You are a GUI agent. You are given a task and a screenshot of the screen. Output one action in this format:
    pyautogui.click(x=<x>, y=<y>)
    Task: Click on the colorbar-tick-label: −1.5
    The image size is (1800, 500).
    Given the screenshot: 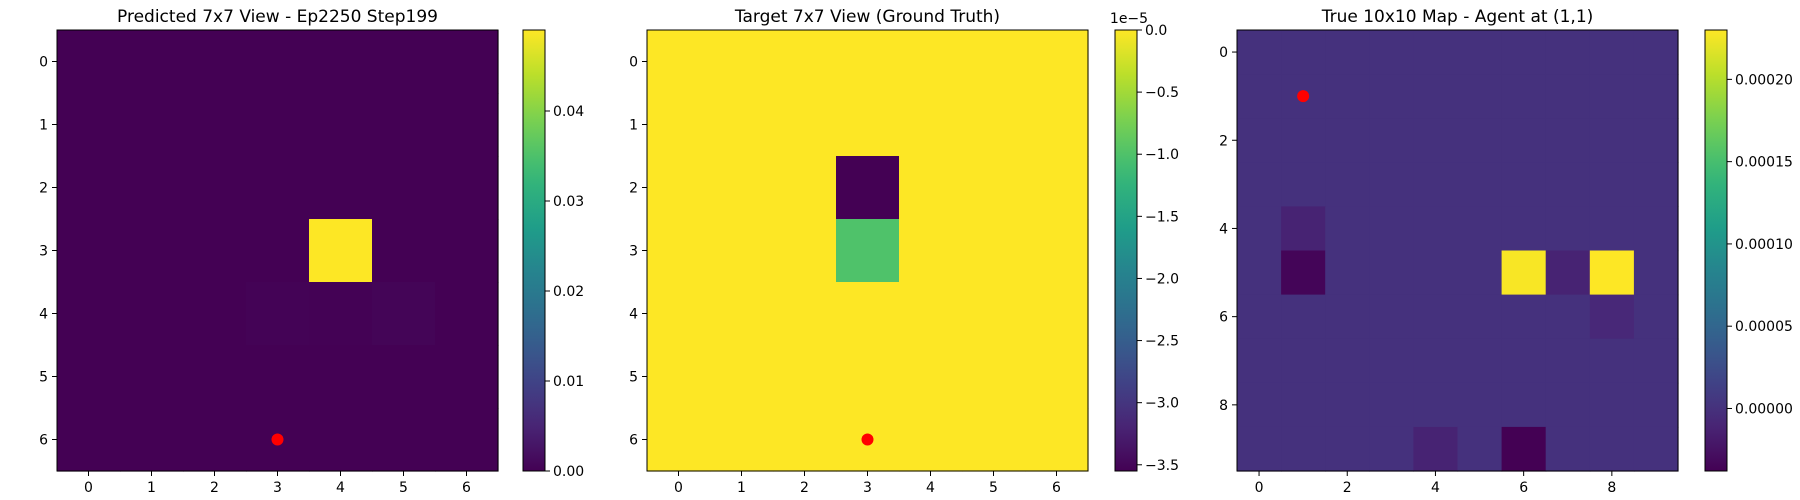 What is the action you would take?
    pyautogui.click(x=1162, y=217)
    